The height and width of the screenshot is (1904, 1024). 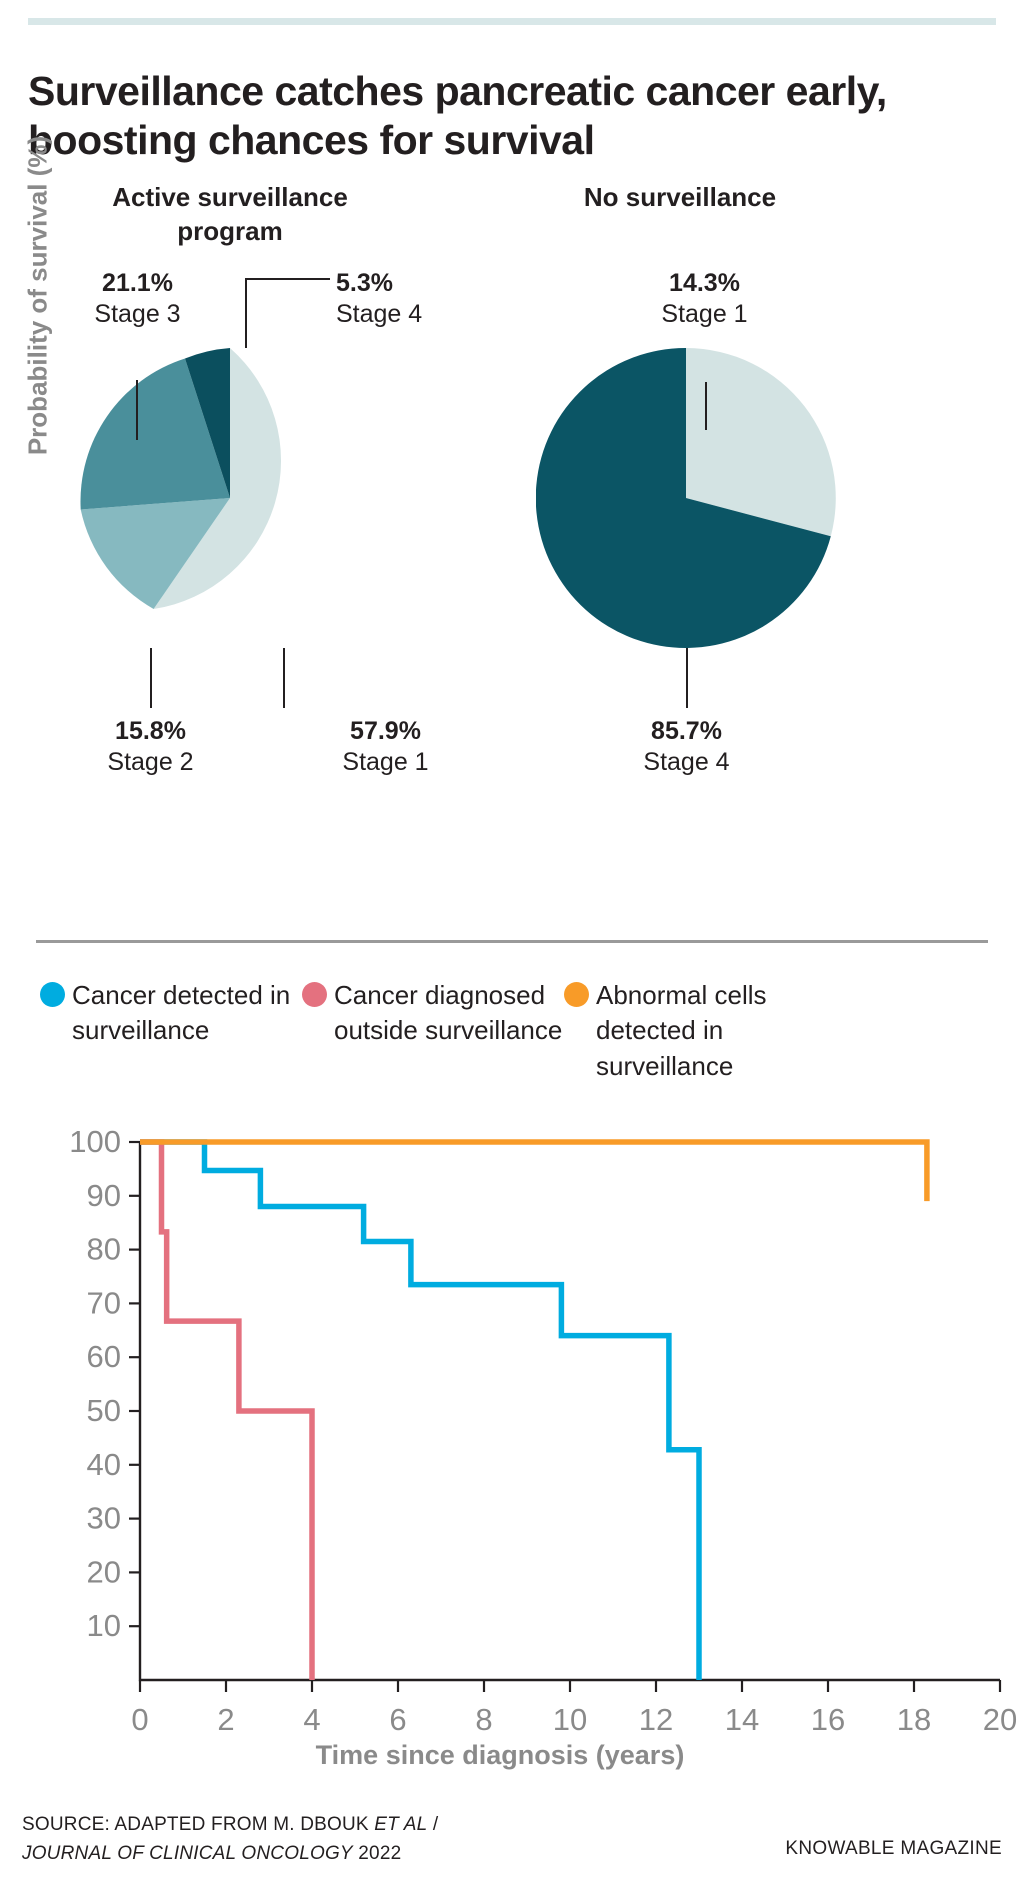 I want to click on x-axis-tick-label: 2, so click(x=225, y=1719).